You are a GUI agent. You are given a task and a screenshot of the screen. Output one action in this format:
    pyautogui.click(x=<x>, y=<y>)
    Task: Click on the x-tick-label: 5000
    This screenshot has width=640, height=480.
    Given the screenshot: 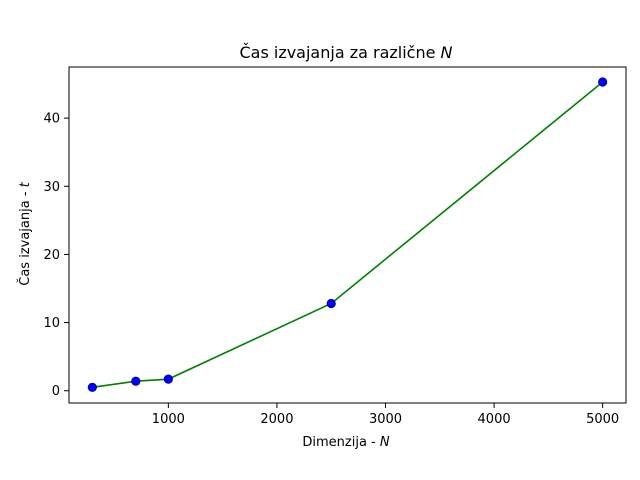 What is the action you would take?
    pyautogui.click(x=602, y=419)
    